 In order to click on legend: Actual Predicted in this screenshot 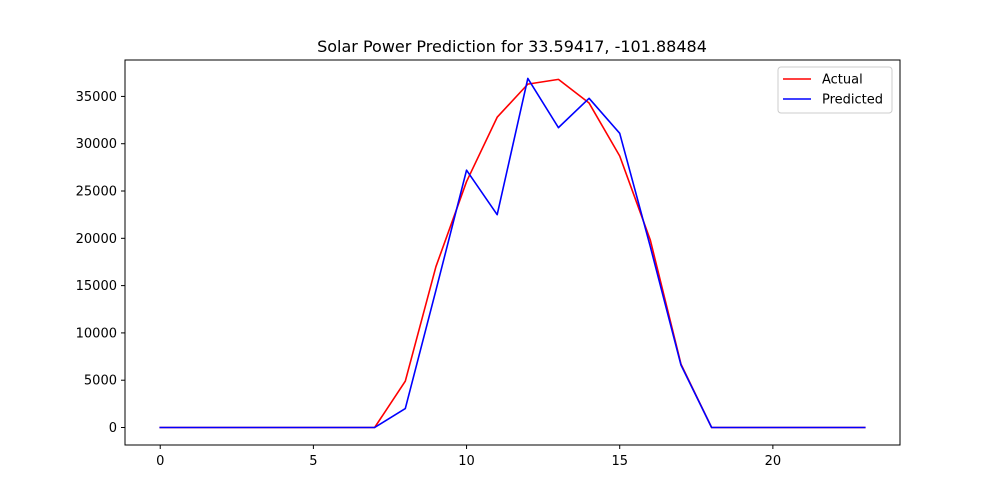, I will do `click(835, 90)`.